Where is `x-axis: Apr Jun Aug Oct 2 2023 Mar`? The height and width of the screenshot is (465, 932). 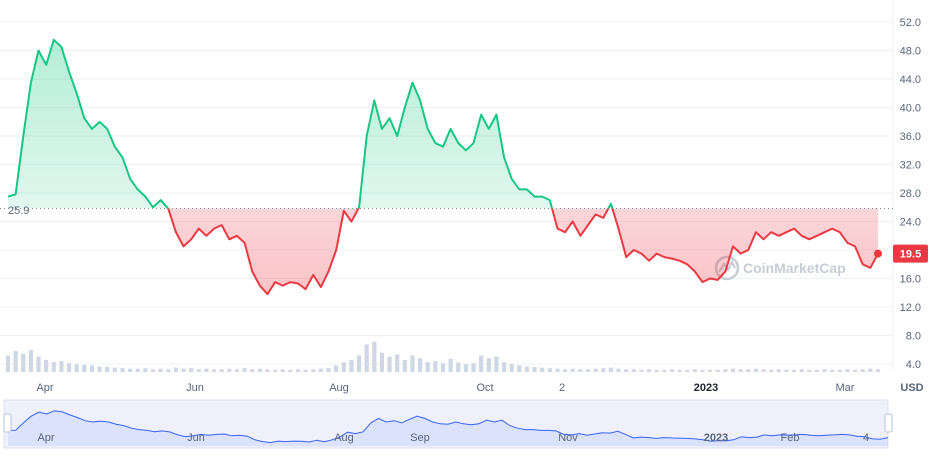
x-axis: Apr Jun Aug Oct 2 2023 Mar is located at coordinates (445, 388).